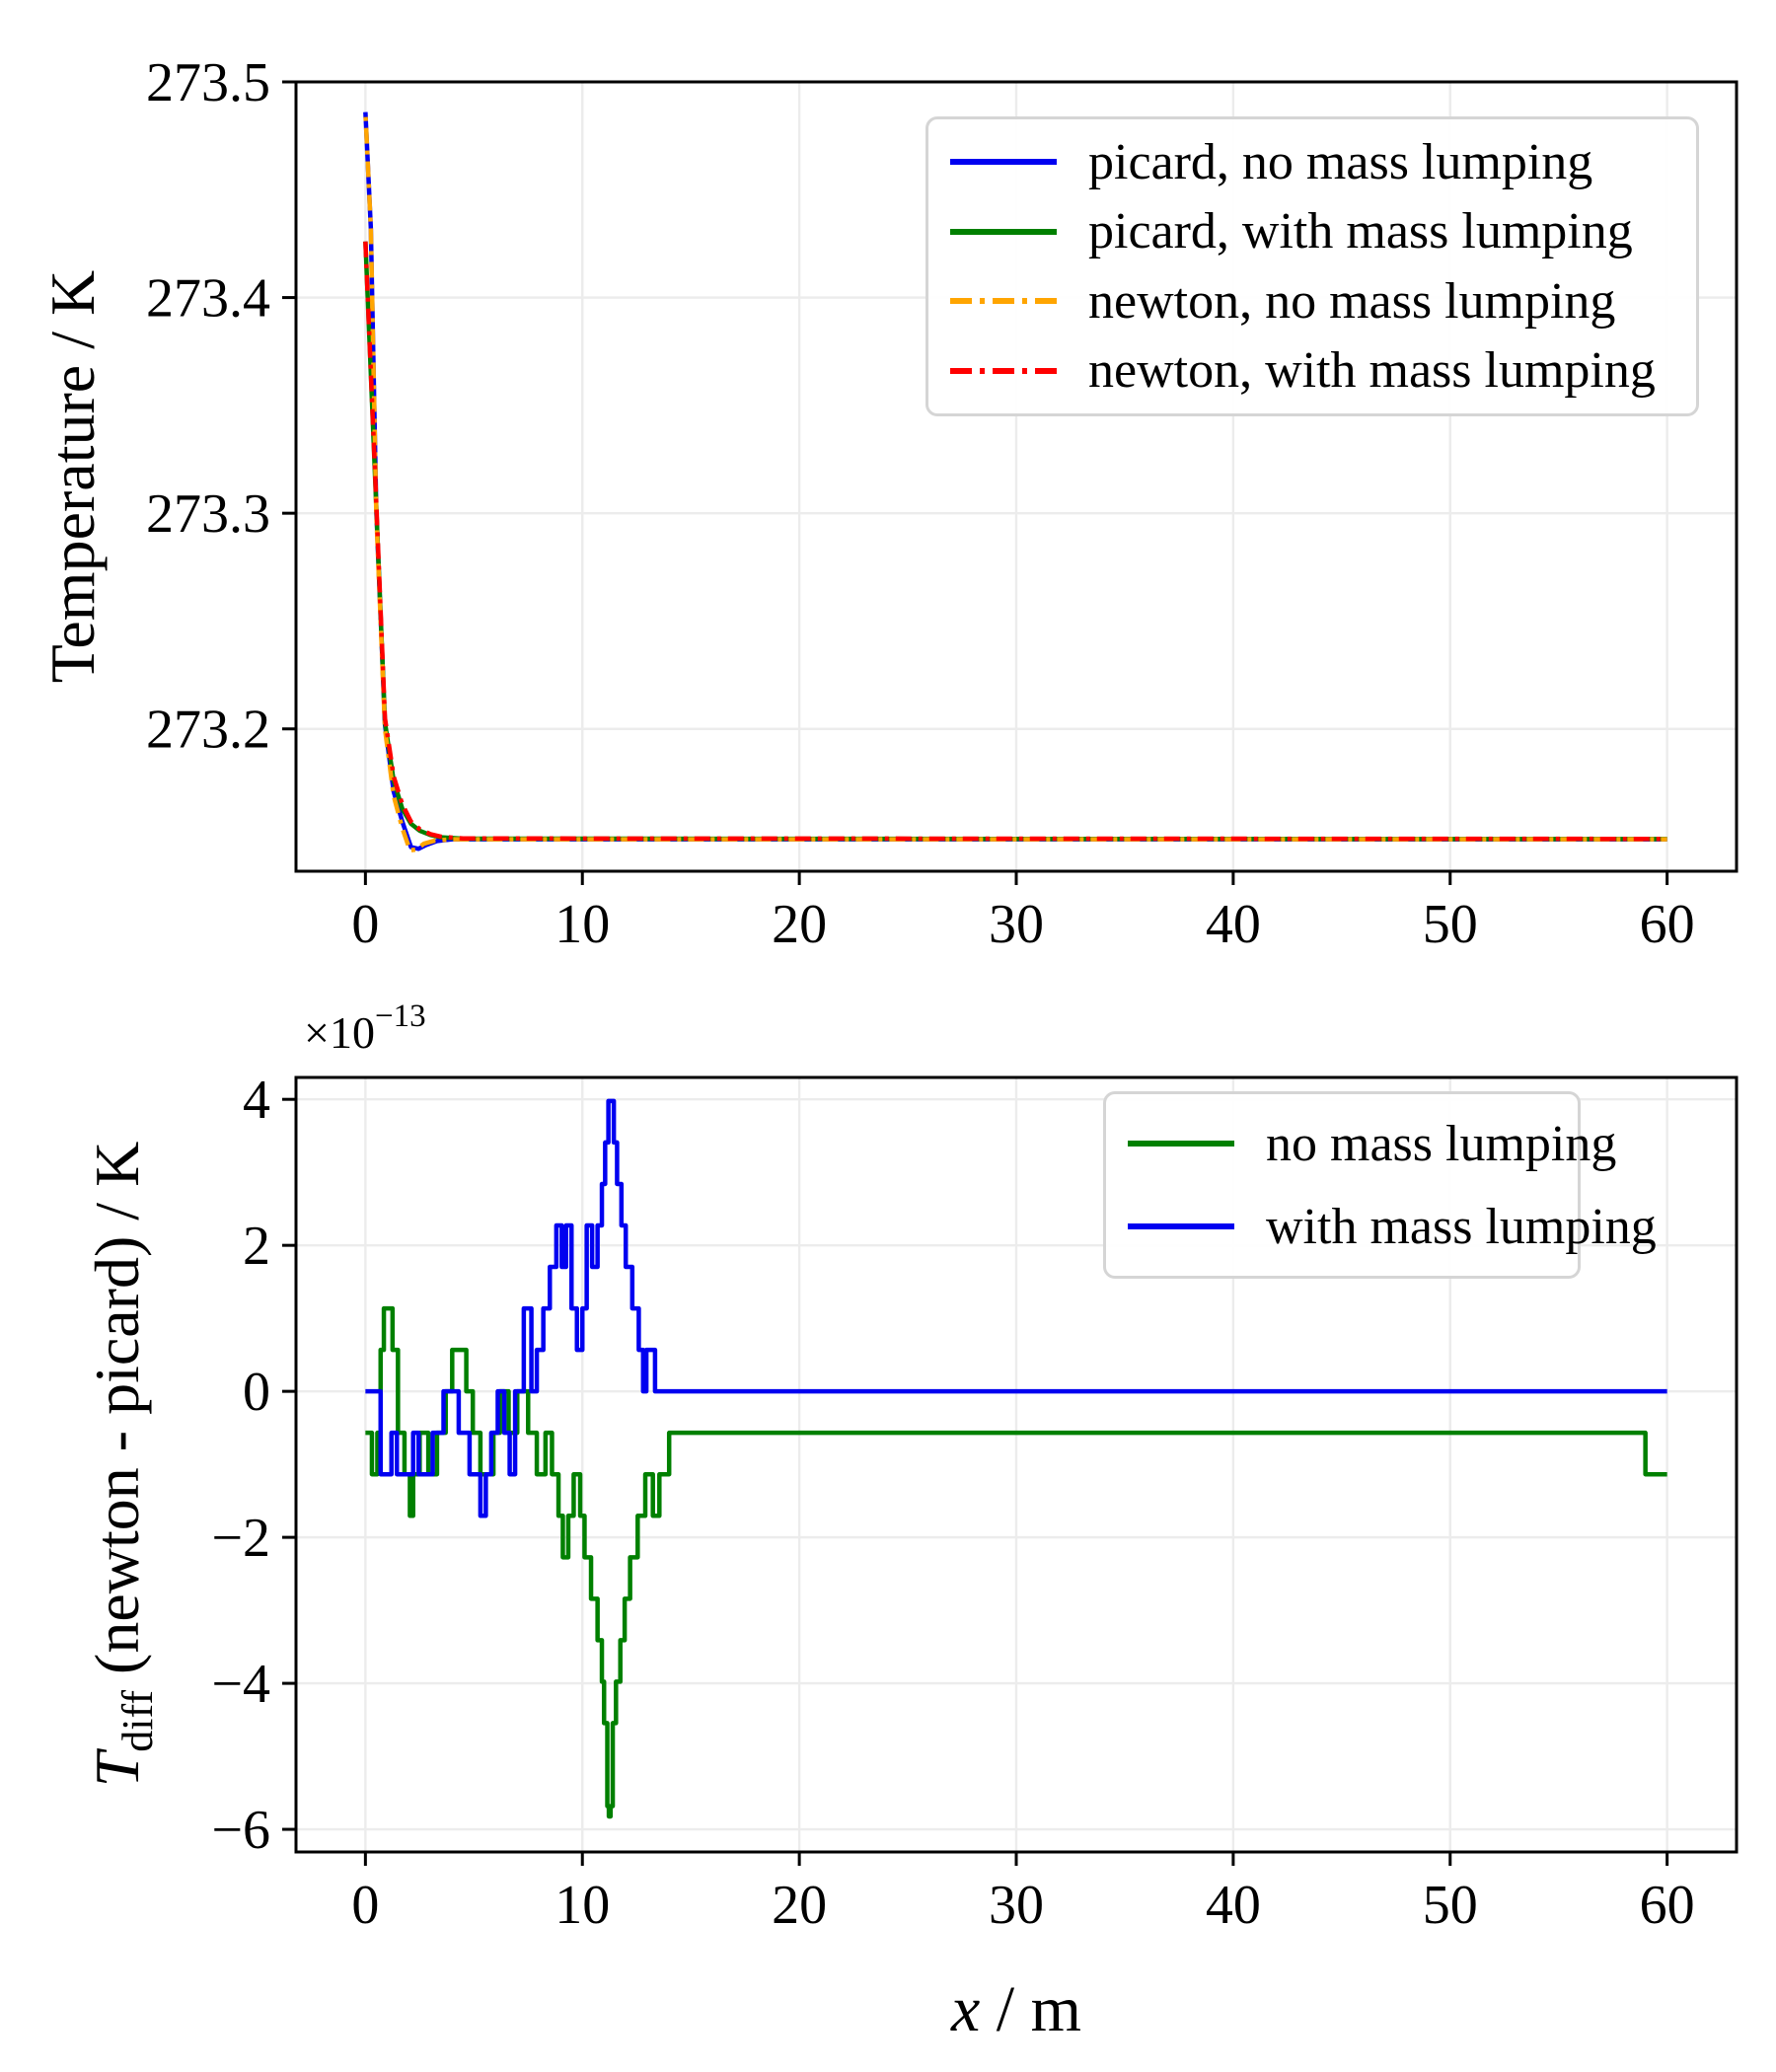  I want to click on legend-label: newton, with mass lumping, so click(1372, 371).